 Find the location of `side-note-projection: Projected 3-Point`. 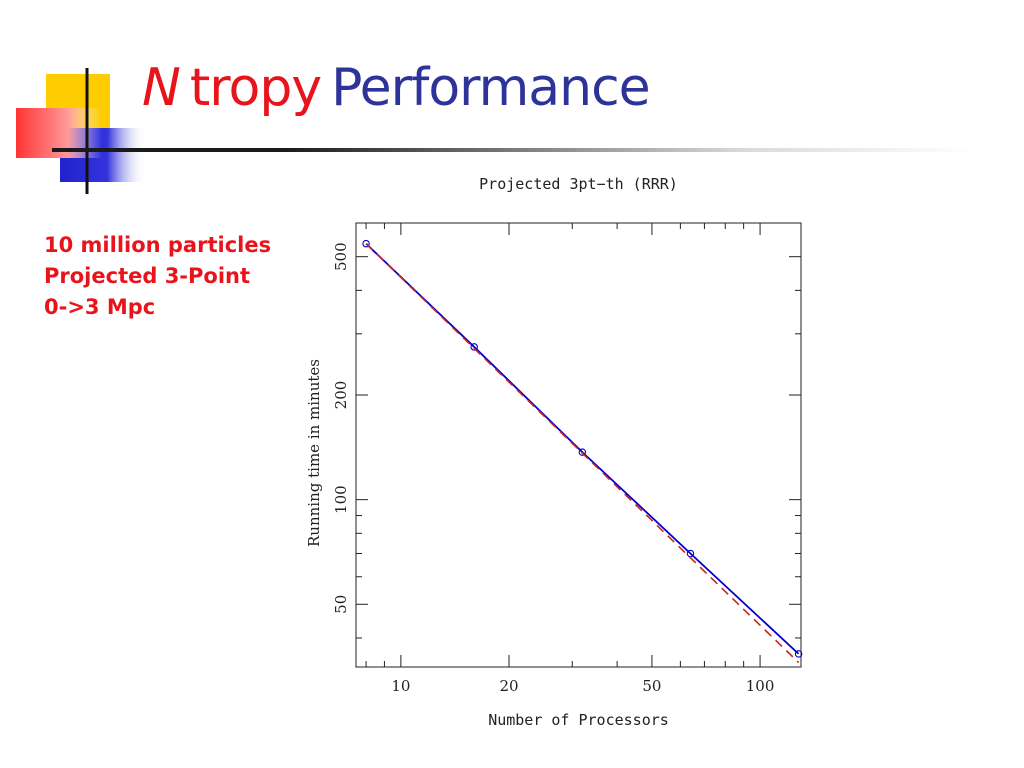

side-note-projection: Projected 3-Point is located at coordinates (147, 276).